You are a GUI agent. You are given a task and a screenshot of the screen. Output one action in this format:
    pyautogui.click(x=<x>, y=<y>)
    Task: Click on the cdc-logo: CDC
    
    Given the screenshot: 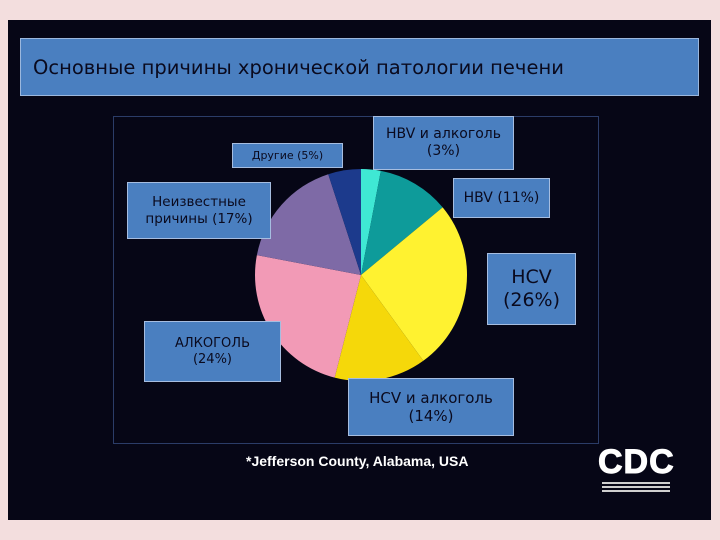 What is the action you would take?
    pyautogui.click(x=636, y=467)
    